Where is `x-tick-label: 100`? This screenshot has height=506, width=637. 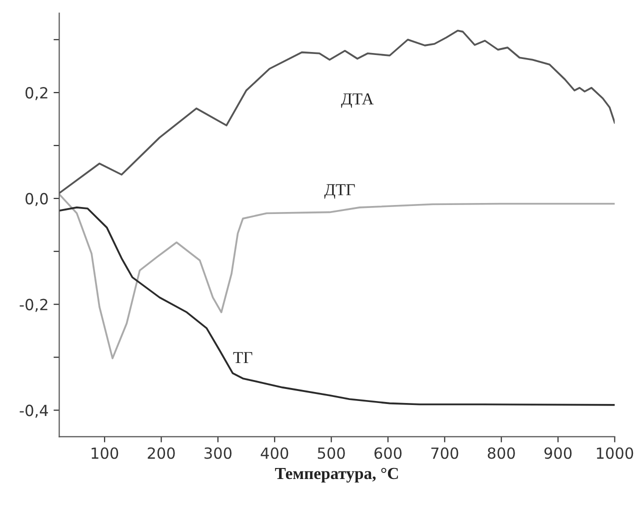
x-tick-label: 100 is located at coordinates (105, 453).